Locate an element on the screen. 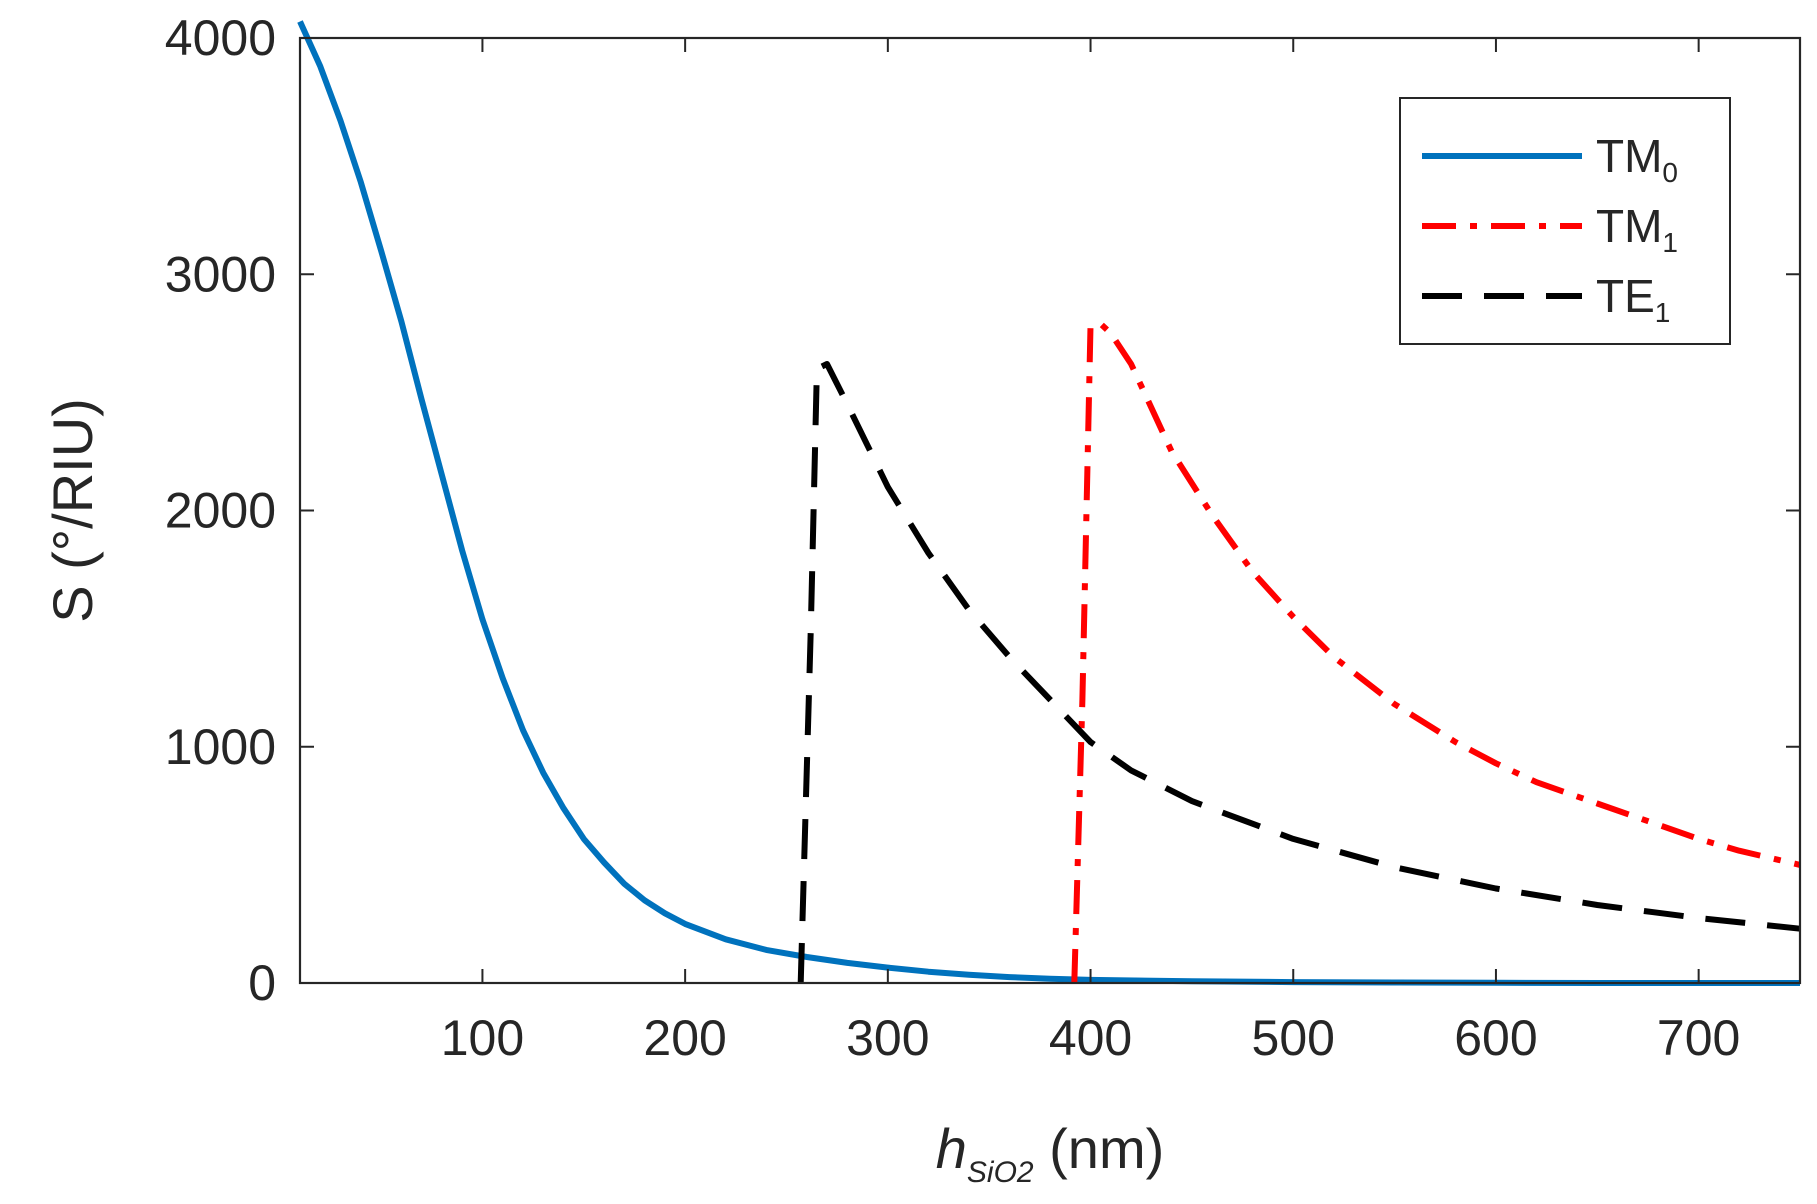 This screenshot has width=1817, height=1204. x-tick-label: 100 is located at coordinates (482, 1038).